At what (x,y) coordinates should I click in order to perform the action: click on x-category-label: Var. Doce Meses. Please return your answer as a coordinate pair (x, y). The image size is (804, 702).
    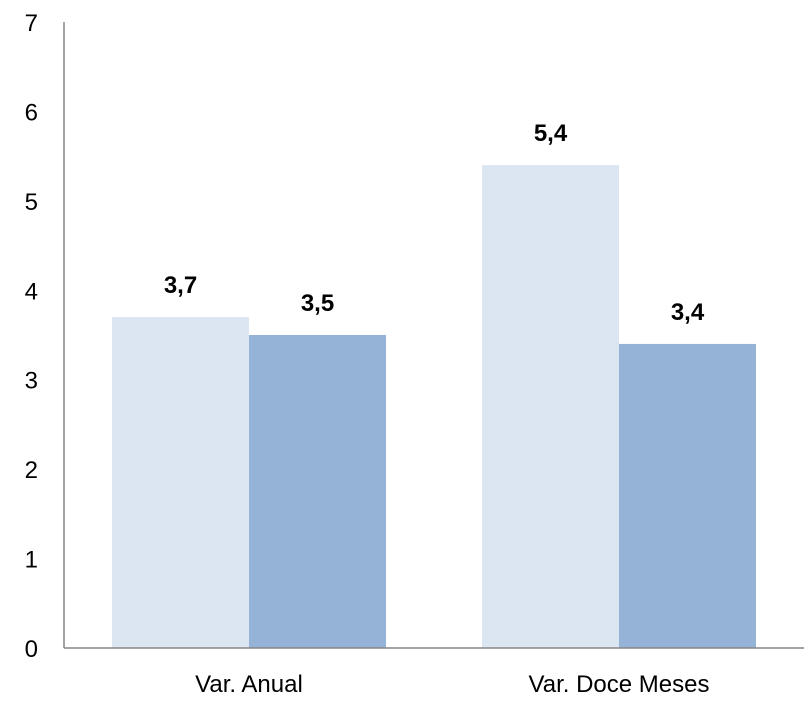
    Looking at the image, I should click on (619, 684).